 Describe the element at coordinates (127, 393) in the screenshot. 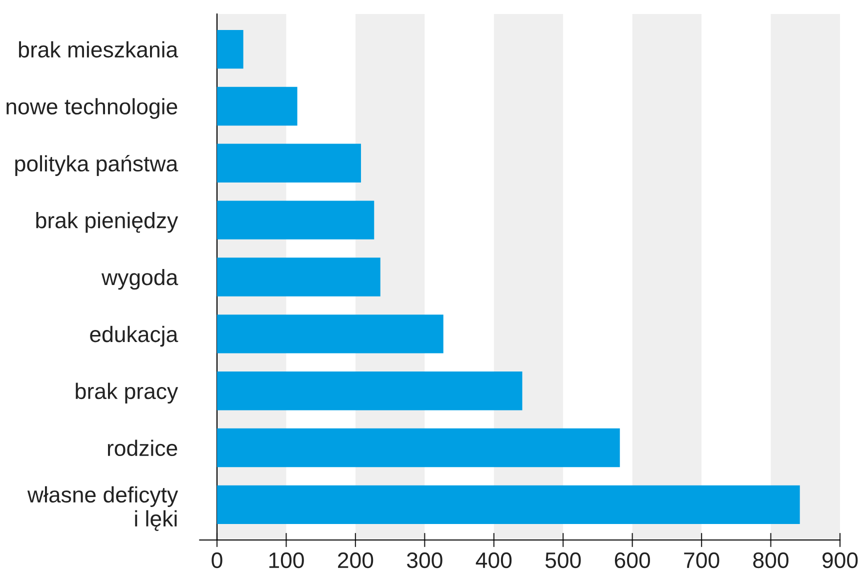

I see `y-tick-label: brak pracy` at that location.